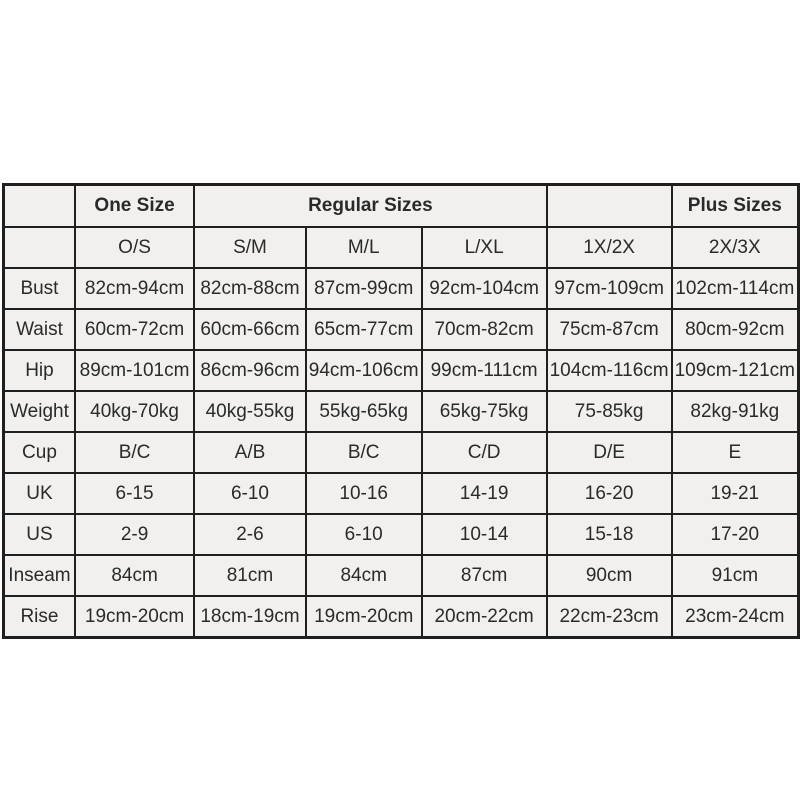 The height and width of the screenshot is (800, 800). What do you see at coordinates (484, 534) in the screenshot?
I see `cell-value: 10-14` at bounding box center [484, 534].